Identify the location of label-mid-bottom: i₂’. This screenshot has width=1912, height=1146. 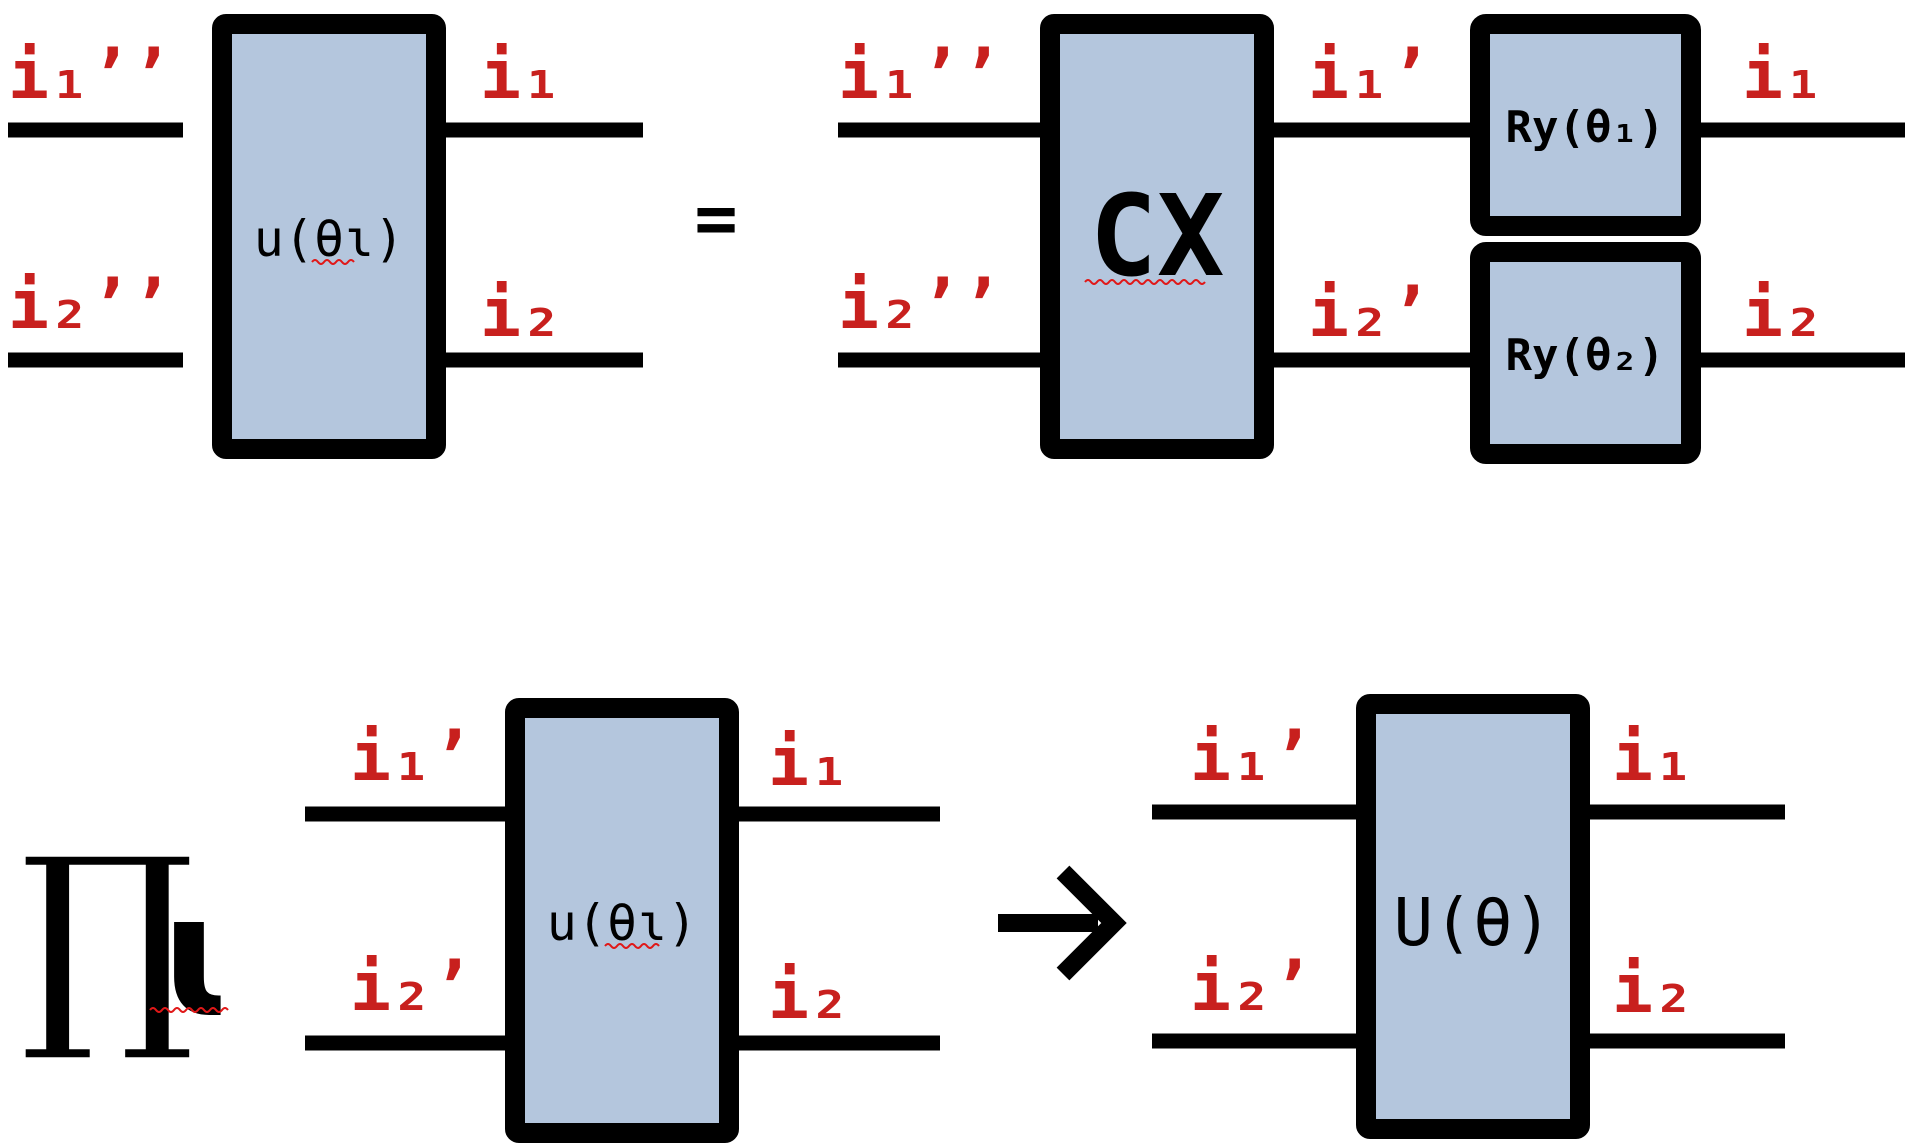
(1369, 313).